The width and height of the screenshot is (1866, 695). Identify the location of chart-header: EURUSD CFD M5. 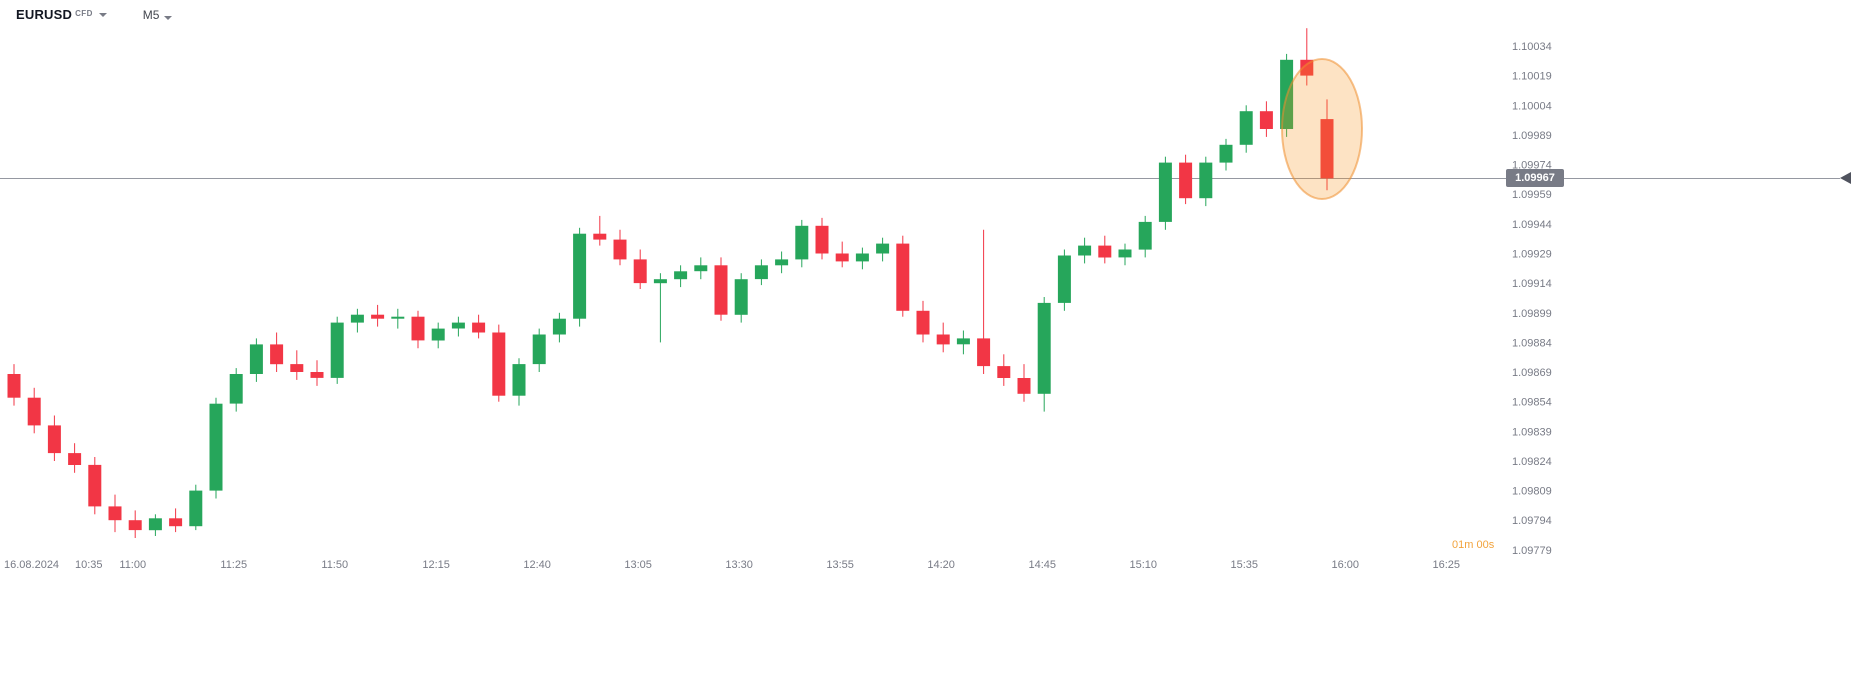
(94, 15).